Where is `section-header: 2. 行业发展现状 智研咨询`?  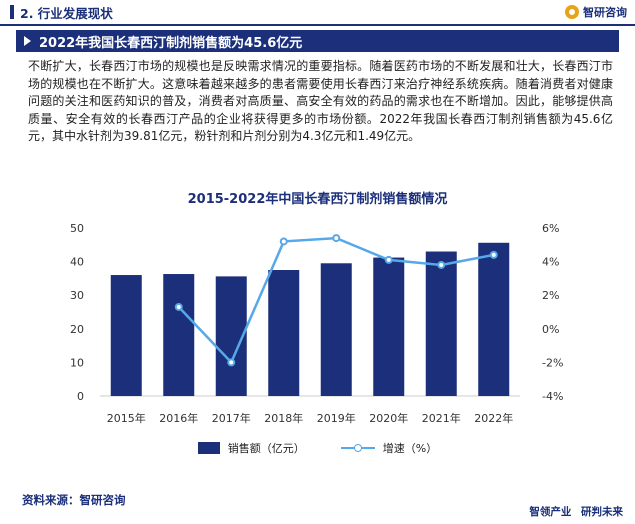
section-header: 2. 行业发展现状 智研咨询 is located at coordinates (317, 12).